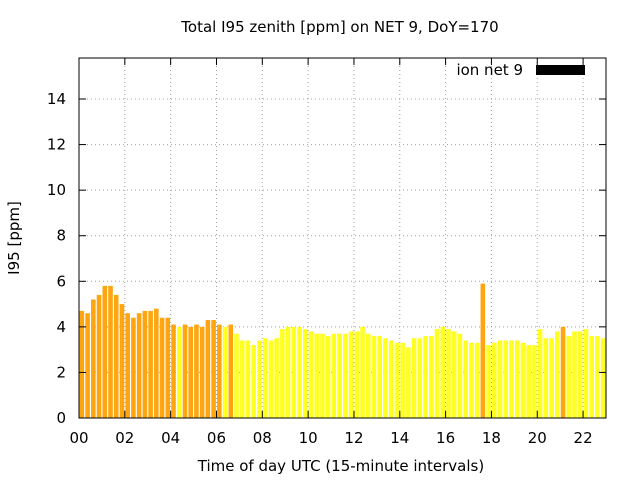  What do you see at coordinates (330, 438) in the screenshot?
I see `x-tick-labels: 00 02 04 06 08 10 12 14 16 18 20 22` at bounding box center [330, 438].